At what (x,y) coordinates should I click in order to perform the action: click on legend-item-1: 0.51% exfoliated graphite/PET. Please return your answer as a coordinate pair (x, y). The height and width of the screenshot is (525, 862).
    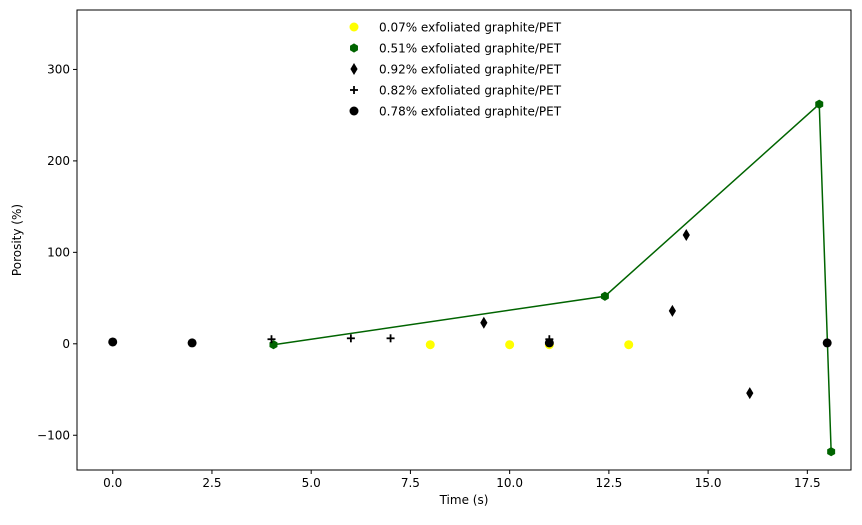
    Looking at the image, I should click on (456, 48).